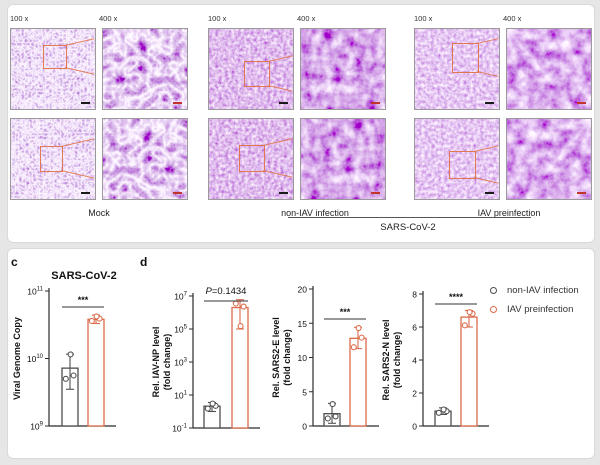  I want to click on chart-sars2-n: 0 2 4 6 8 Rel. SARS2-N level (fold change) ****, so click(435, 361).